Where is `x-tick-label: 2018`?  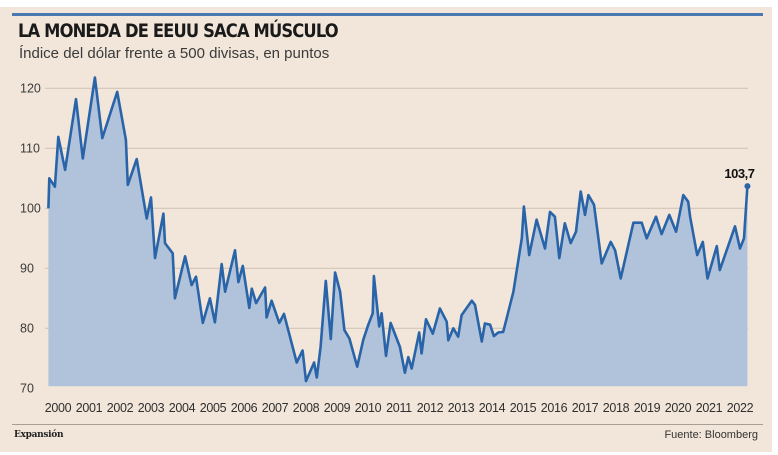
x-tick-label: 2018 is located at coordinates (616, 408).